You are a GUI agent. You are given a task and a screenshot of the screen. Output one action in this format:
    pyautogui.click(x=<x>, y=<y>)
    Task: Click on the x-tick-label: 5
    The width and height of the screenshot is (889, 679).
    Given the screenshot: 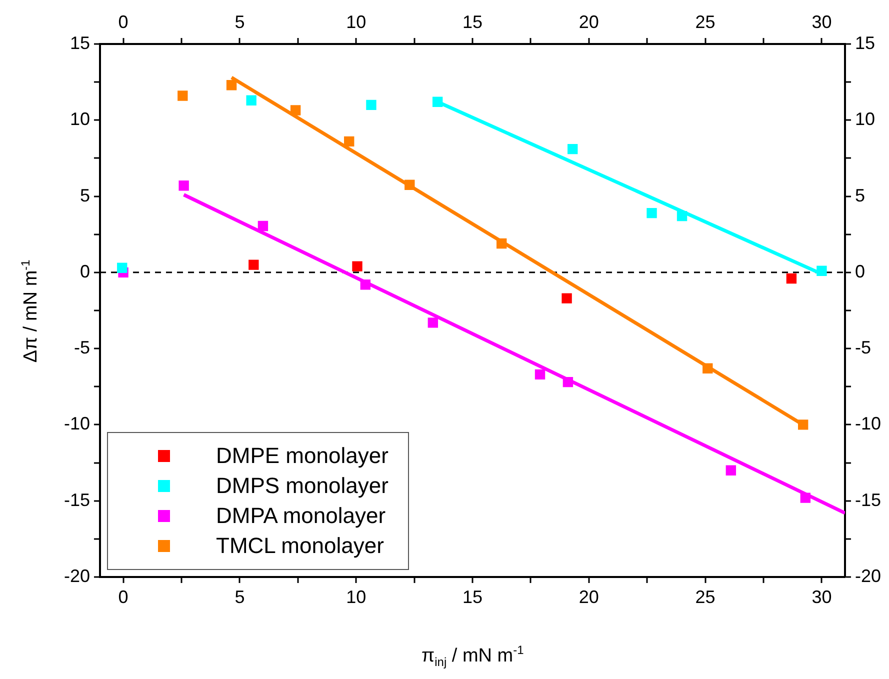 What is the action you would take?
    pyautogui.click(x=239, y=596)
    